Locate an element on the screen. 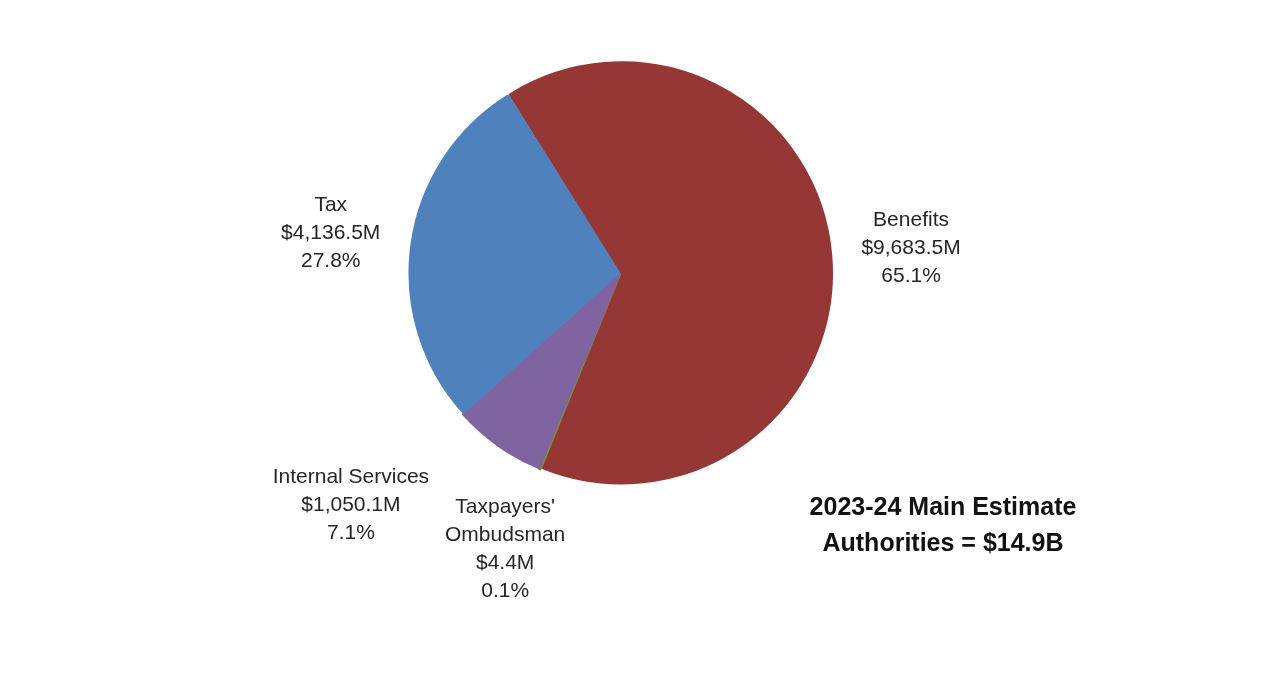 The width and height of the screenshot is (1283, 686). slice-label: Taxpayers' Ombudsman is located at coordinates (505, 519).